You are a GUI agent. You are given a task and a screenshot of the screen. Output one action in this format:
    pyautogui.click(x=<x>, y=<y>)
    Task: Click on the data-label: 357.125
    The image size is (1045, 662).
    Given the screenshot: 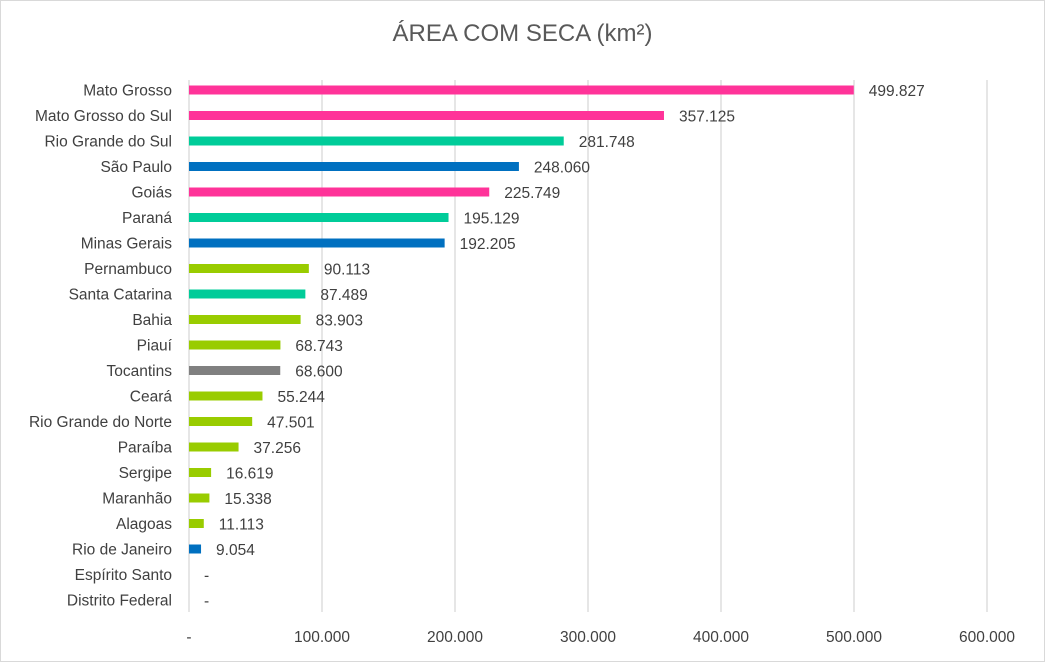 What is the action you would take?
    pyautogui.click(x=707, y=117)
    